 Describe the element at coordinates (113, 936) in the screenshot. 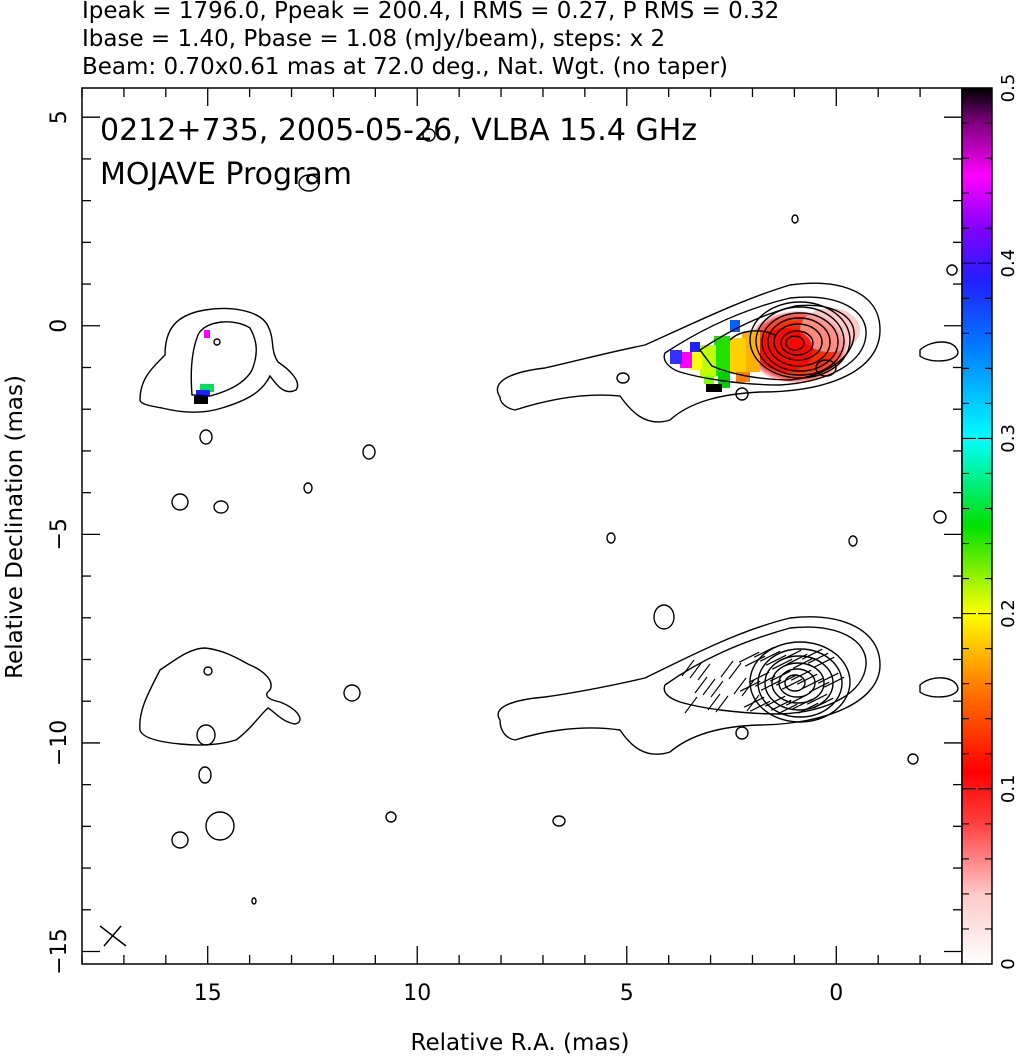

I see `restoring-beam` at that location.